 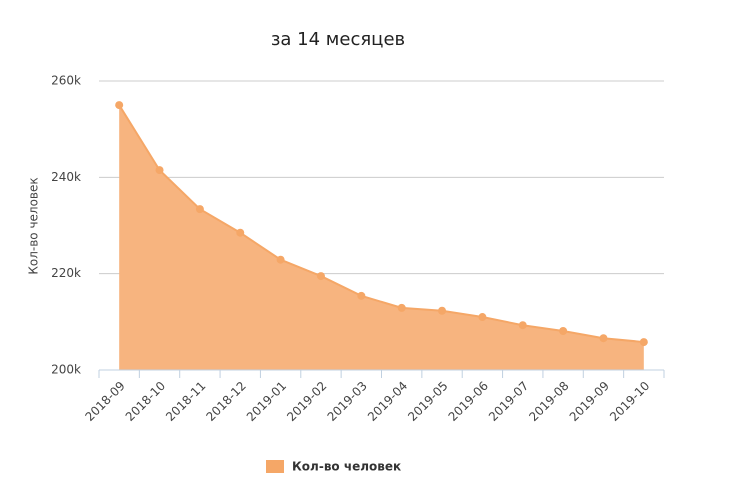 What do you see at coordinates (145, 401) in the screenshot?
I see `x-tick-label: 2018-10` at bounding box center [145, 401].